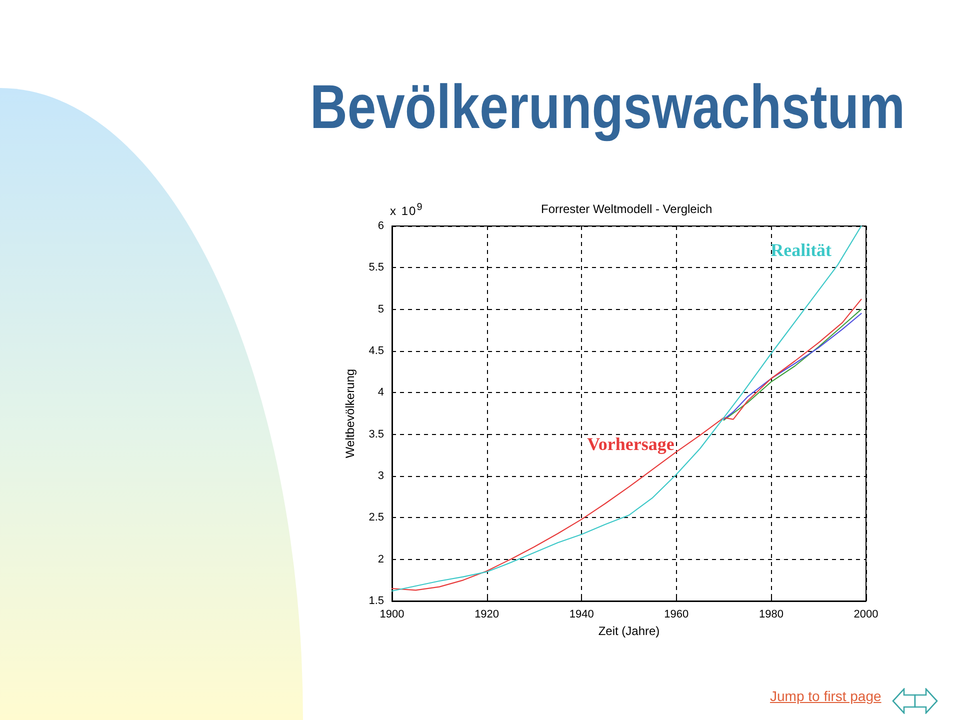 Image resolution: width=960 pixels, height=720 pixels. I want to click on y-tick-label: 1.5, so click(376, 601).